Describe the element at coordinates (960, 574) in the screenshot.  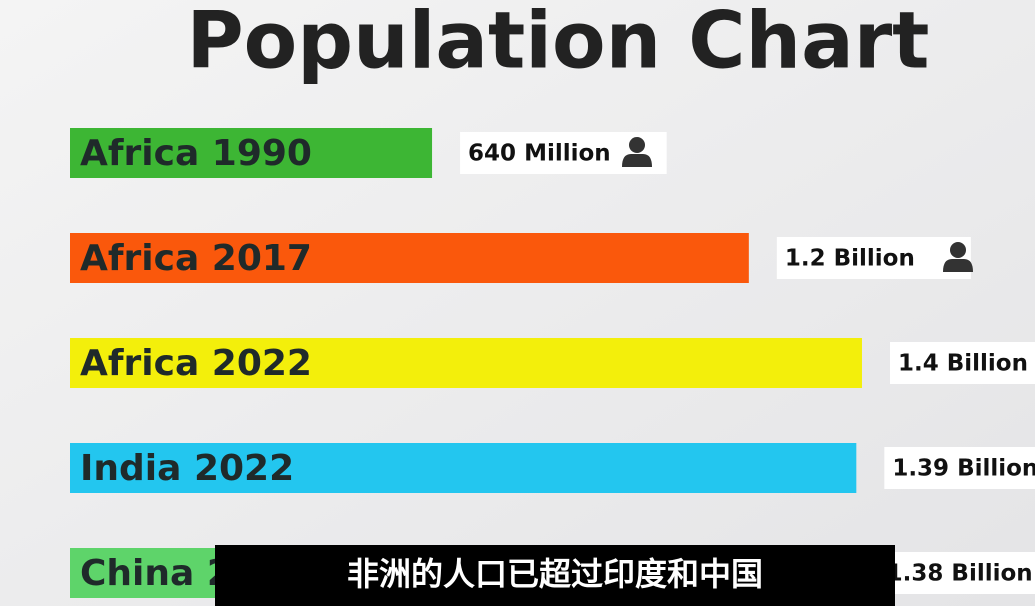
I see `value-label: 1.38 Billion` at that location.